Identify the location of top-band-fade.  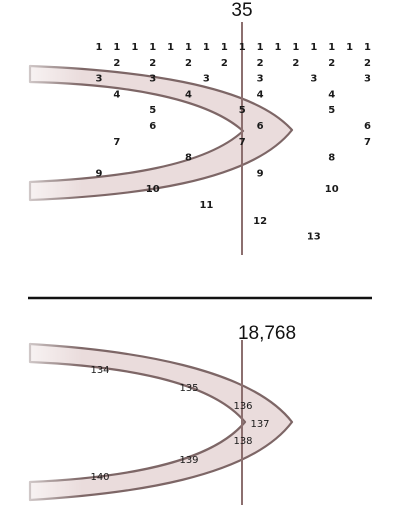
(75, 135).